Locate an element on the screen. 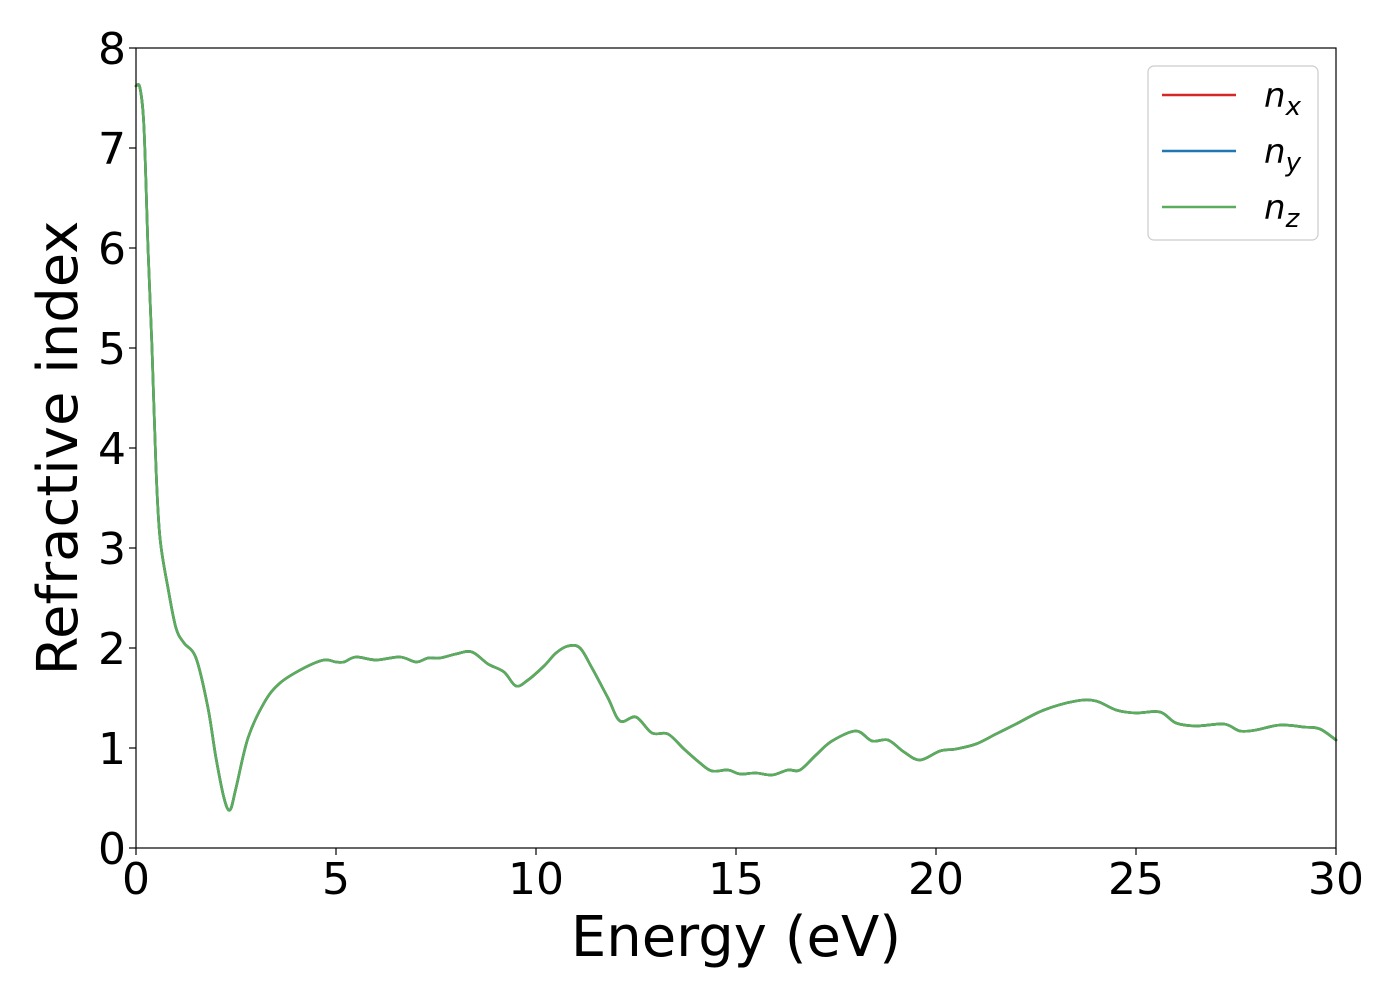  legend-label-nx: nx is located at coordinates (1283, 99).